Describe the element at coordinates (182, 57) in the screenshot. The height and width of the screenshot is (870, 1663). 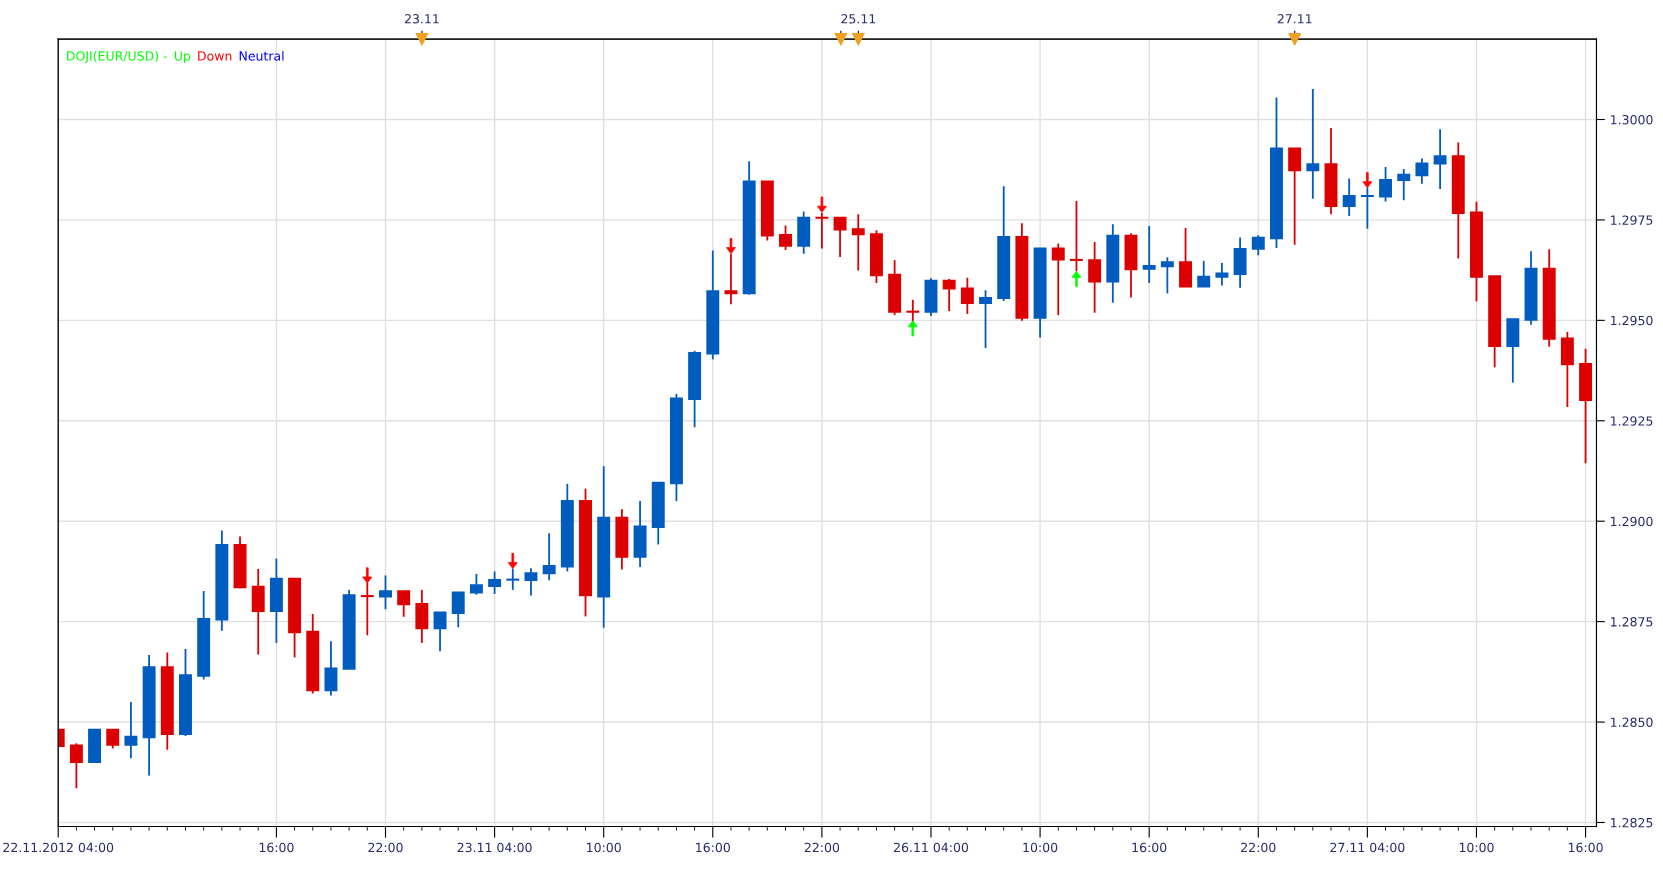
I see `text: Up` at that location.